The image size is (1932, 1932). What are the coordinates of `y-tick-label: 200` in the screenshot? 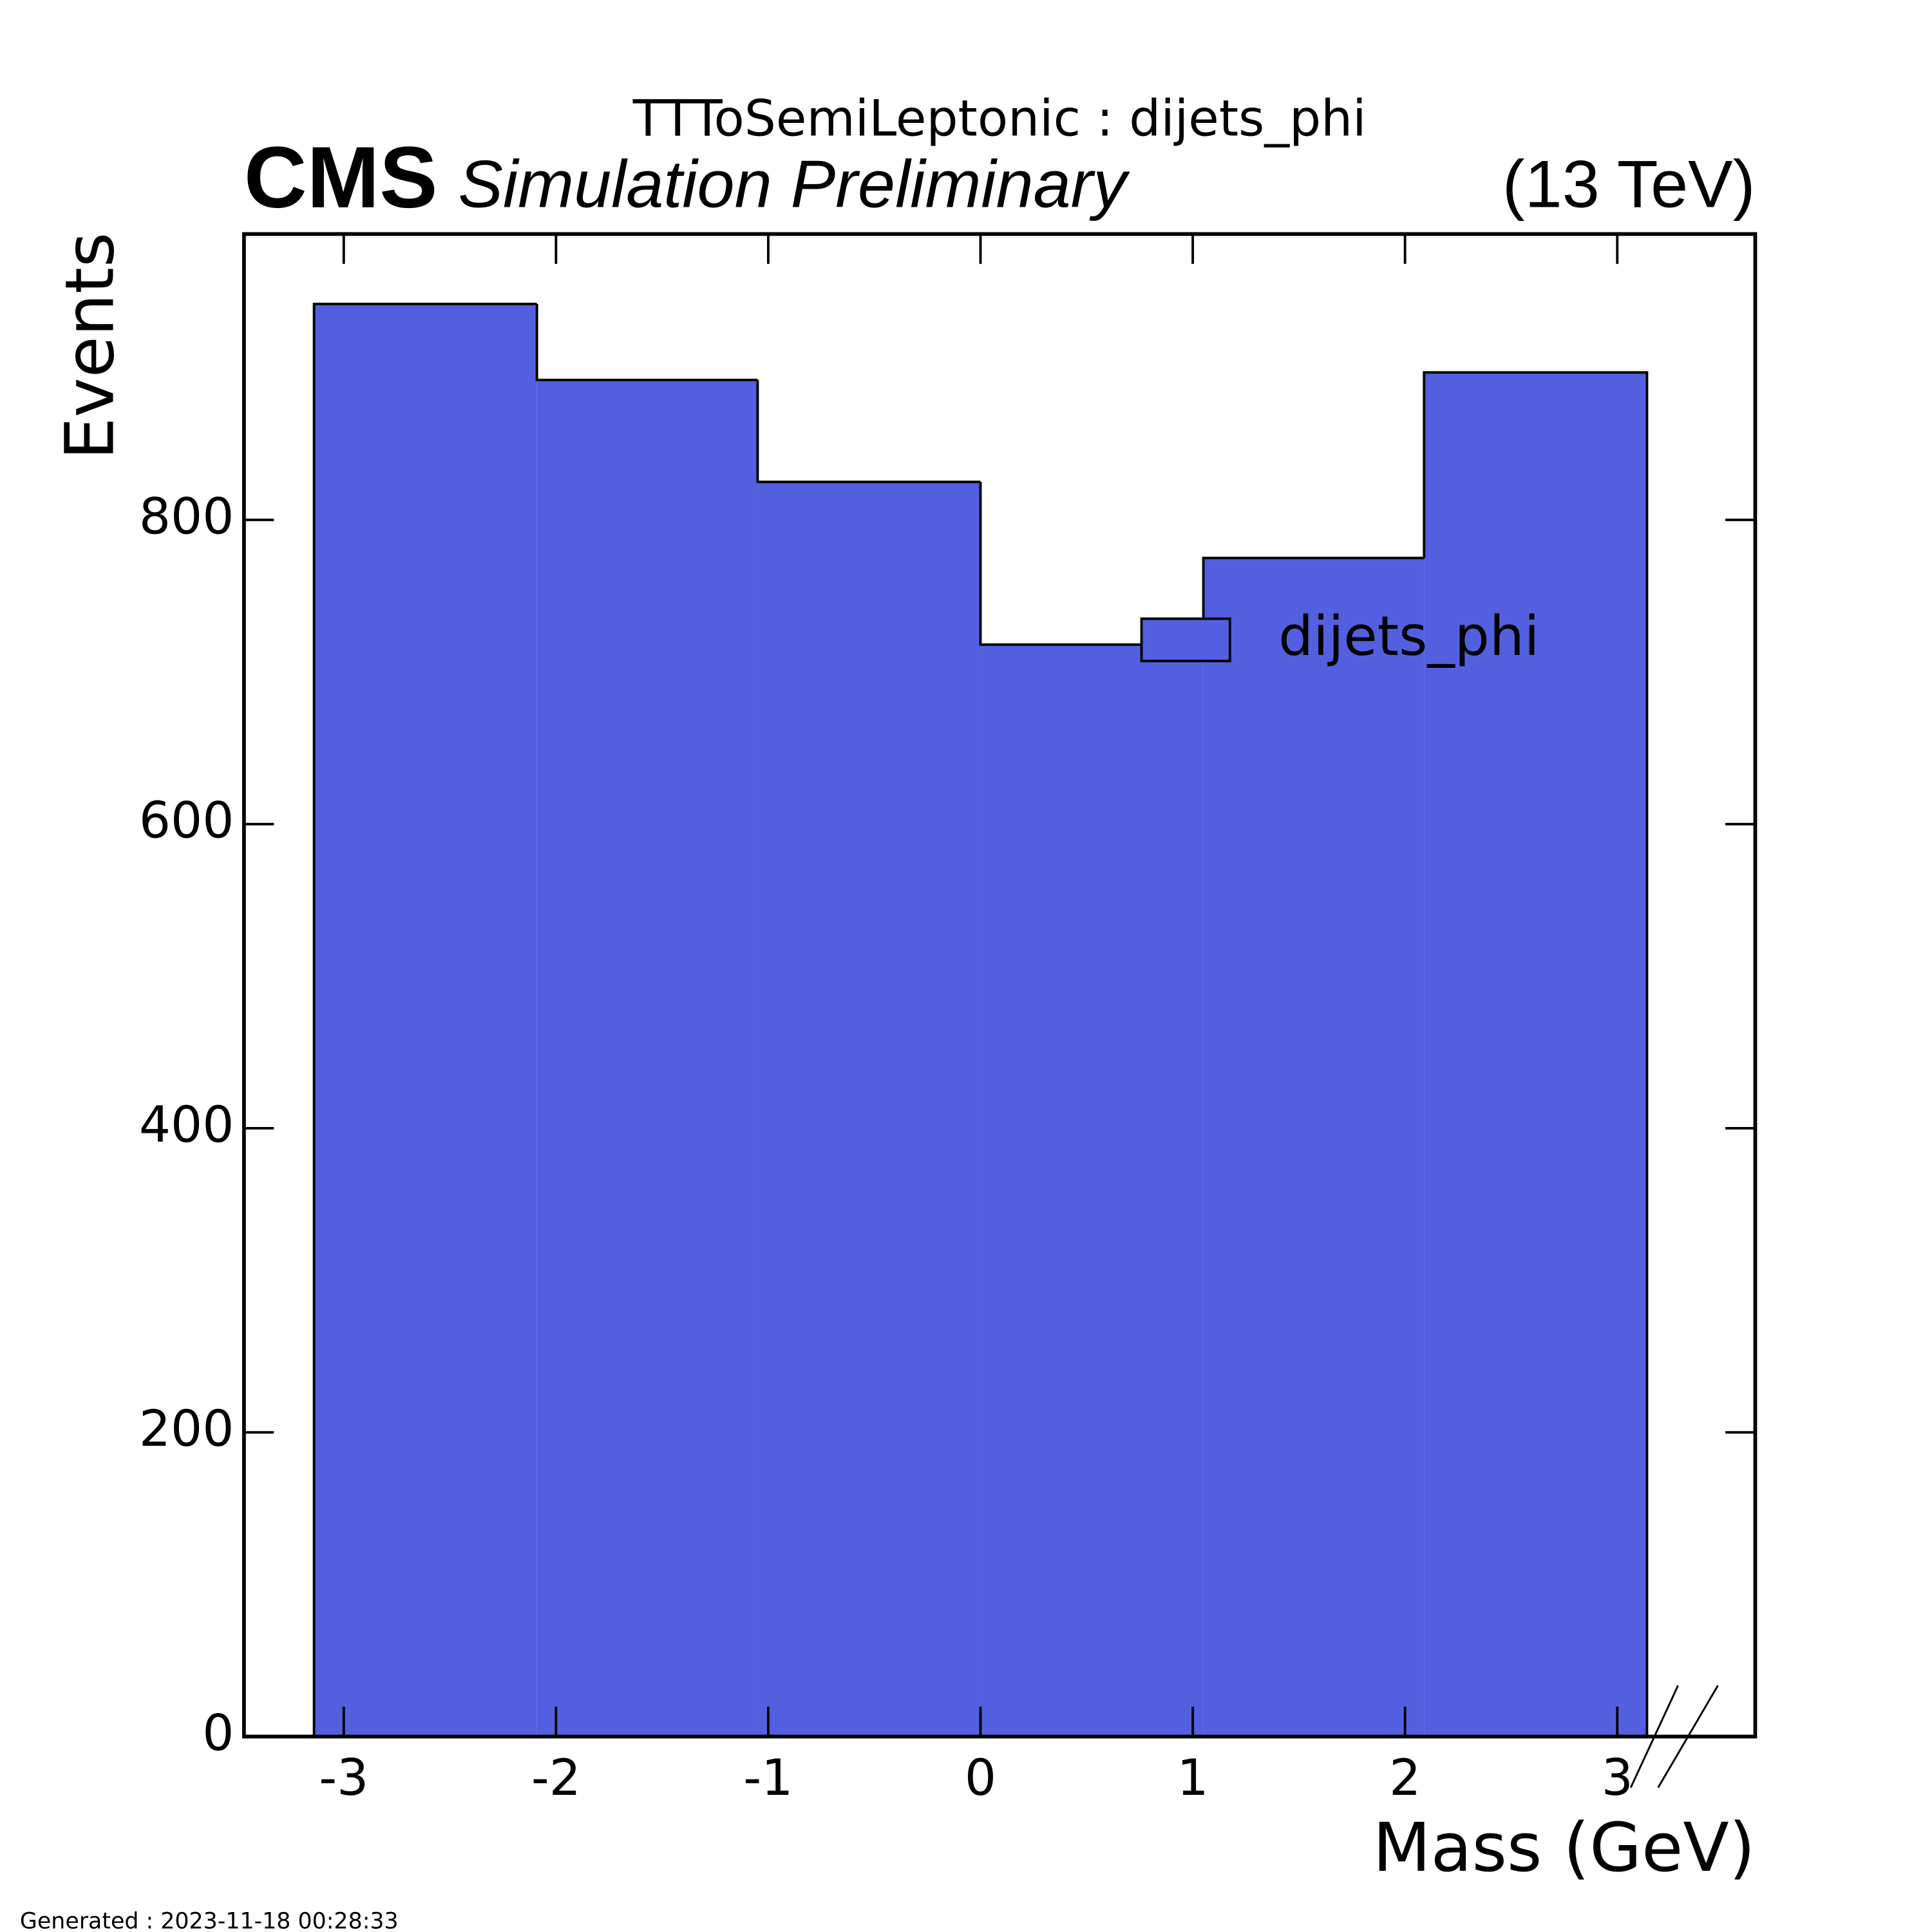 It's located at (186, 1429).